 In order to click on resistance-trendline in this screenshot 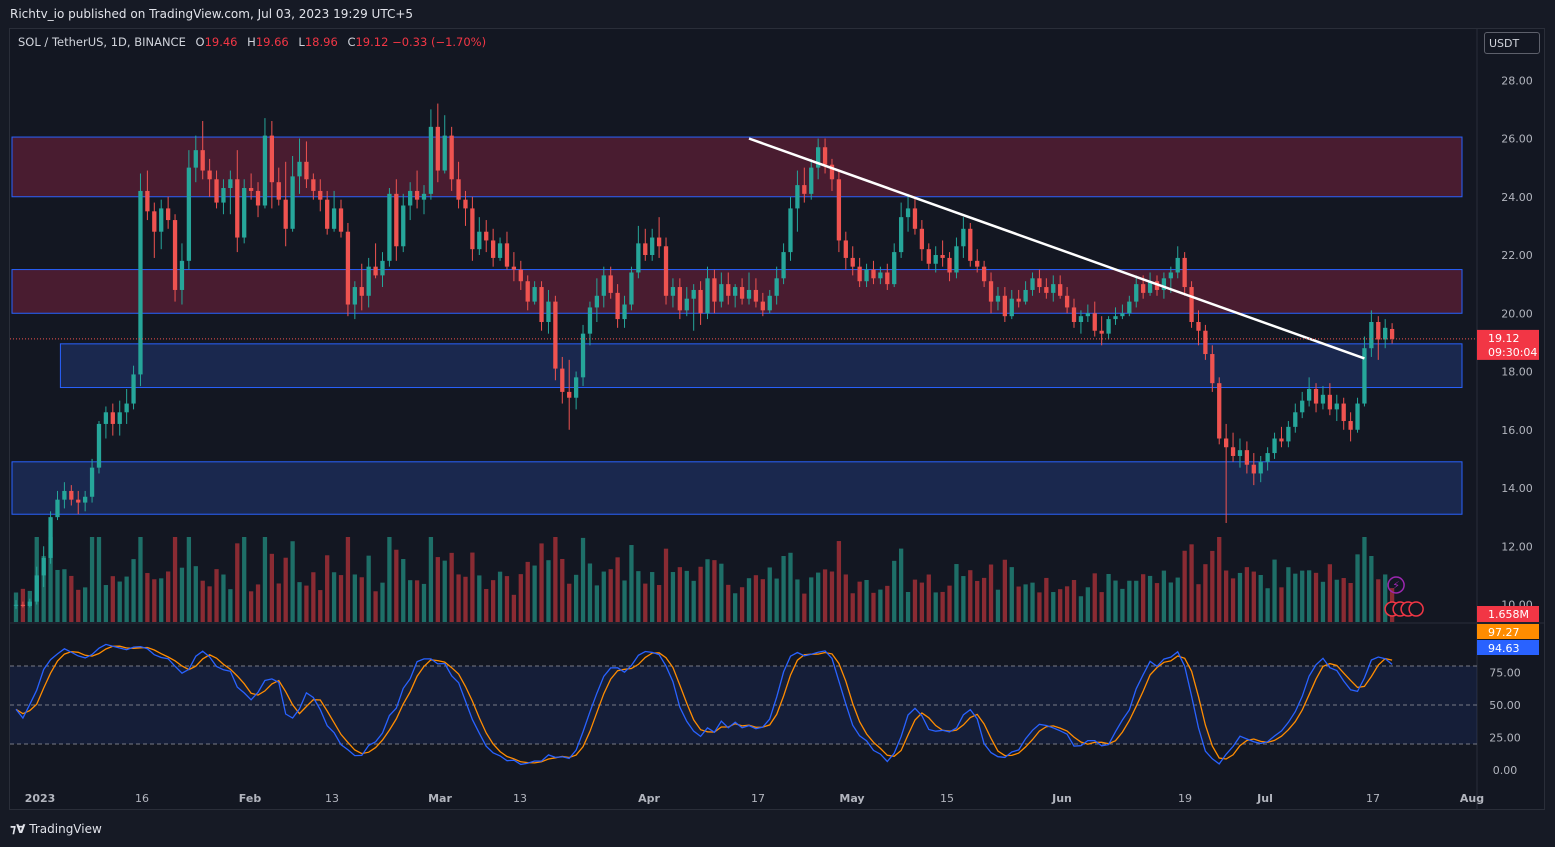, I will do `click(1056, 248)`.